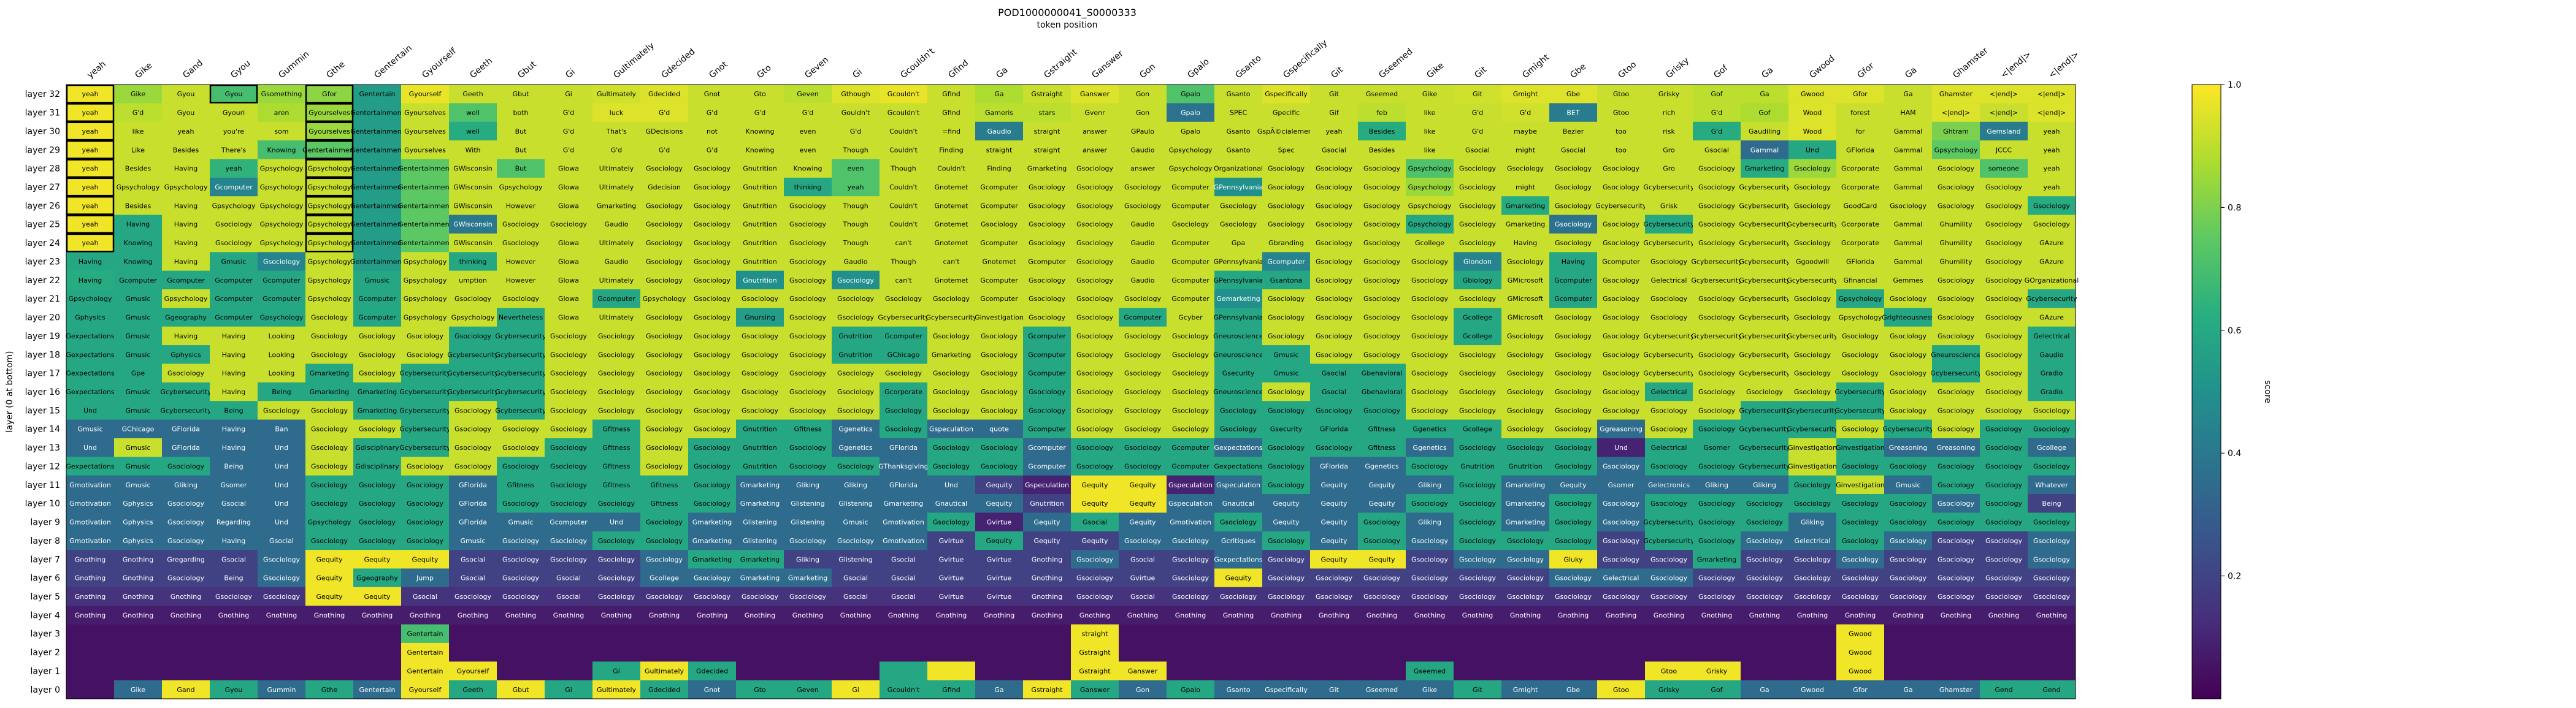 This screenshot has height=708, width=2576. I want to click on cell-token: Gfitness, so click(617, 429).